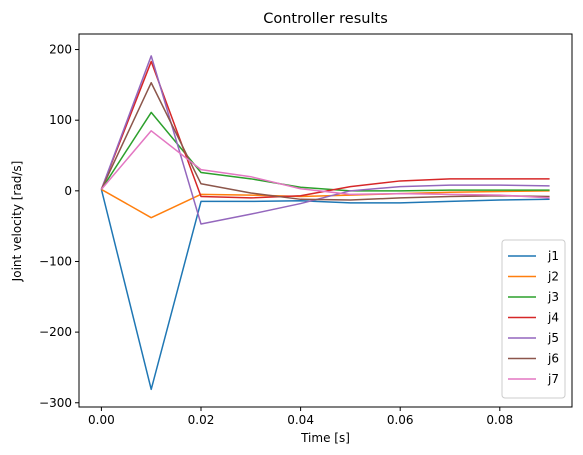 Image resolution: width=583 pixels, height=455 pixels. Describe the element at coordinates (325, 19) in the screenshot. I see `chart-title: Controller results` at that location.